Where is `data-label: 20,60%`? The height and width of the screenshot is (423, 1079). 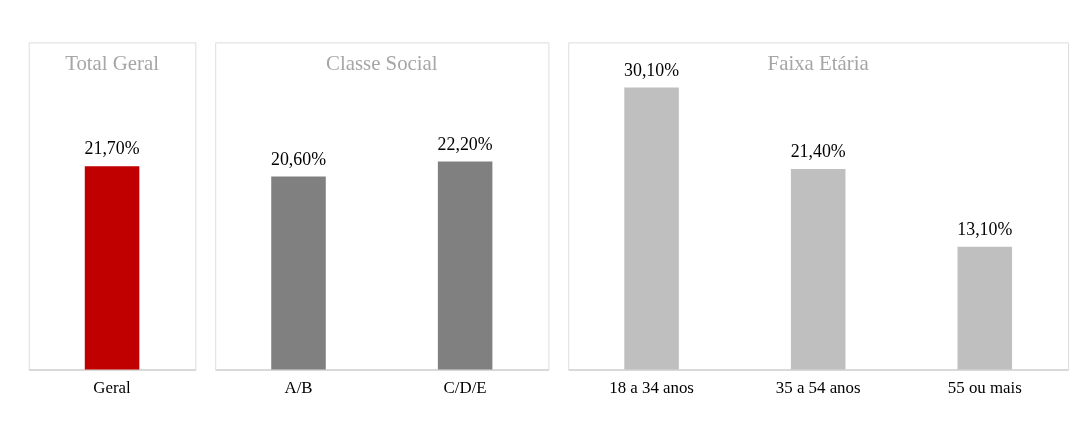
data-label: 20,60% is located at coordinates (299, 158).